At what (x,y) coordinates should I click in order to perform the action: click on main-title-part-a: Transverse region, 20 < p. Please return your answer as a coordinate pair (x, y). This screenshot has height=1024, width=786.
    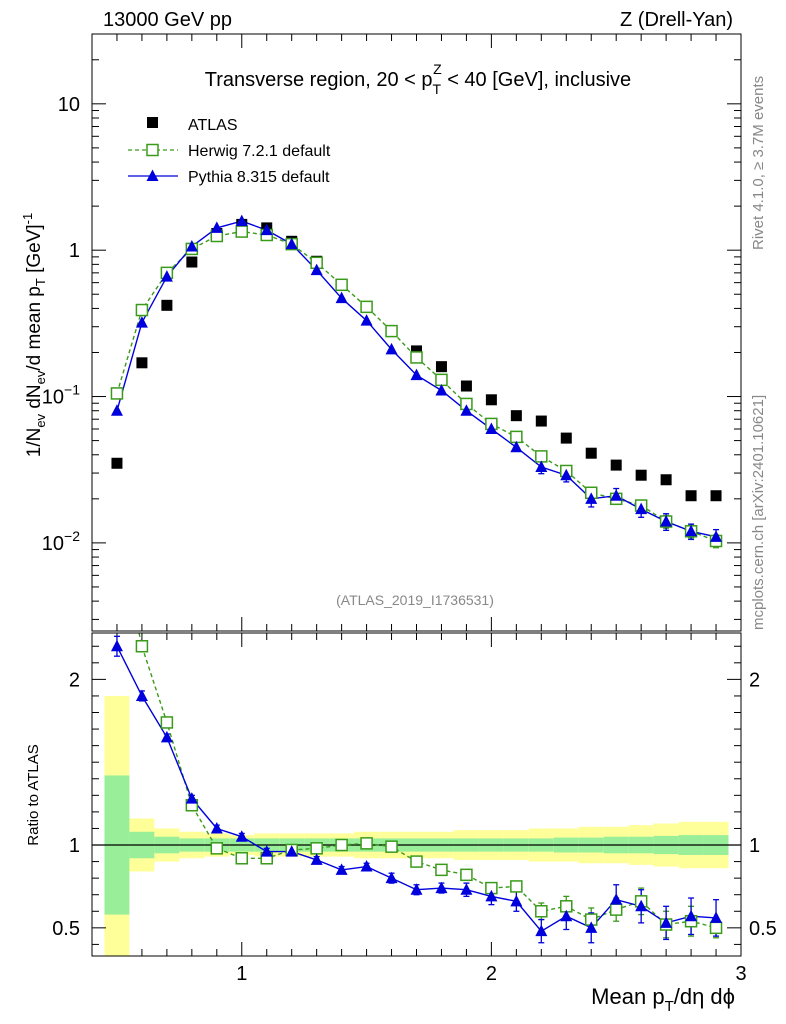
    Looking at the image, I should click on (319, 80).